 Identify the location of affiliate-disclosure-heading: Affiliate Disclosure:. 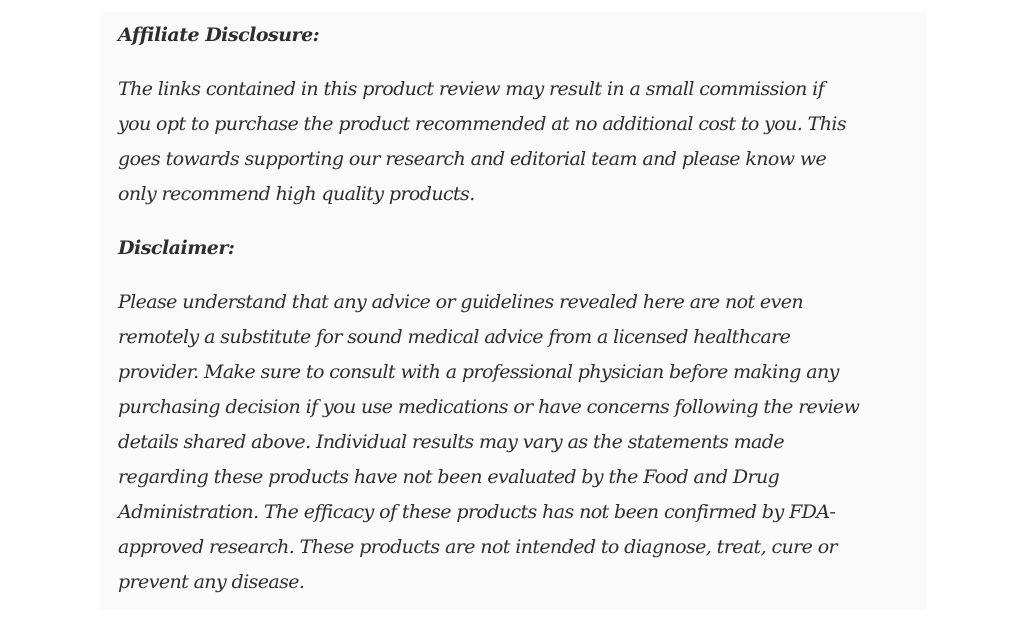
(219, 35).